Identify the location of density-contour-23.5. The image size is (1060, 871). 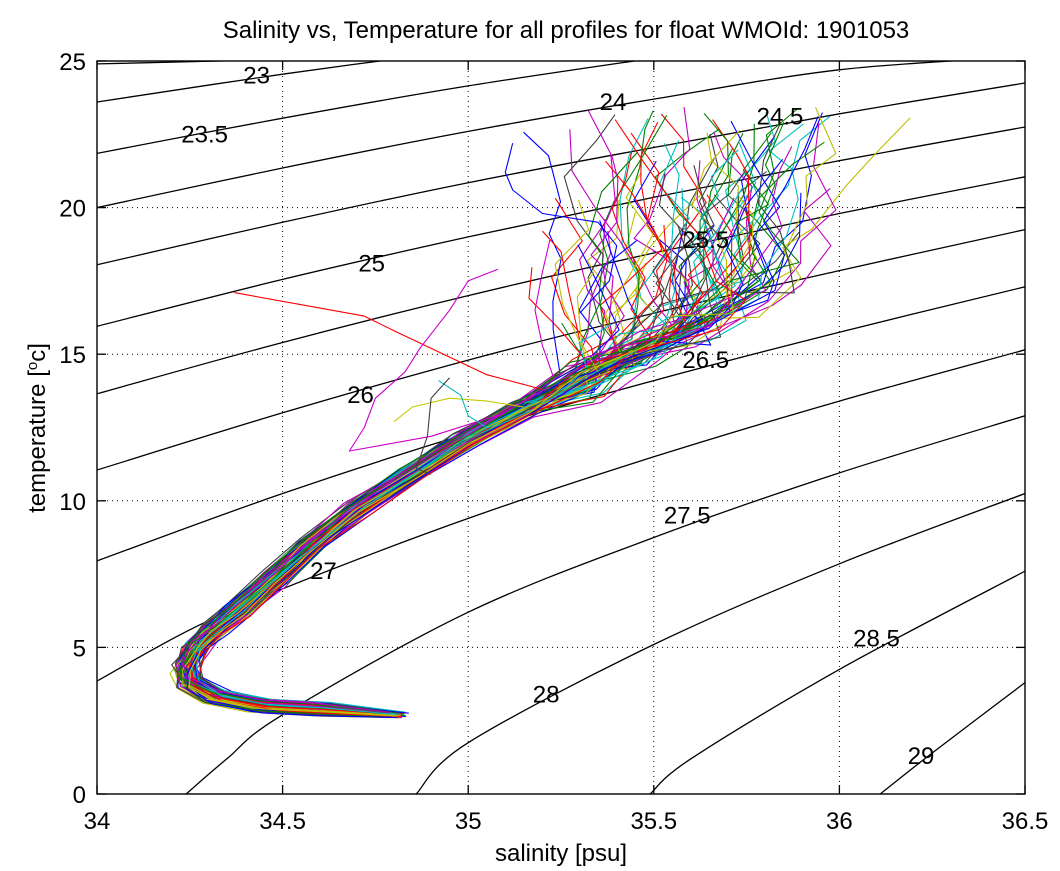
(241, 82).